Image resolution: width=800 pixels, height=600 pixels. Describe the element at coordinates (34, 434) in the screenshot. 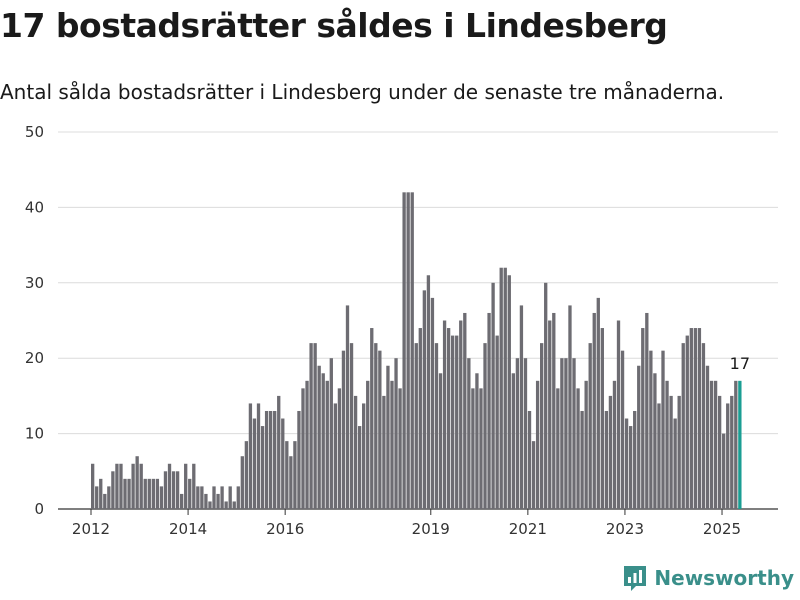

I see `y-tick-label: 10` at that location.